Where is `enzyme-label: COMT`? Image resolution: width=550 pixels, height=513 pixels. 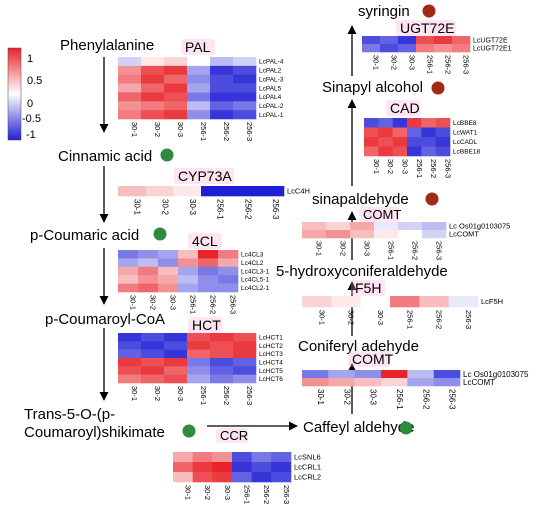 enzyme-label: COMT is located at coordinates (373, 359).